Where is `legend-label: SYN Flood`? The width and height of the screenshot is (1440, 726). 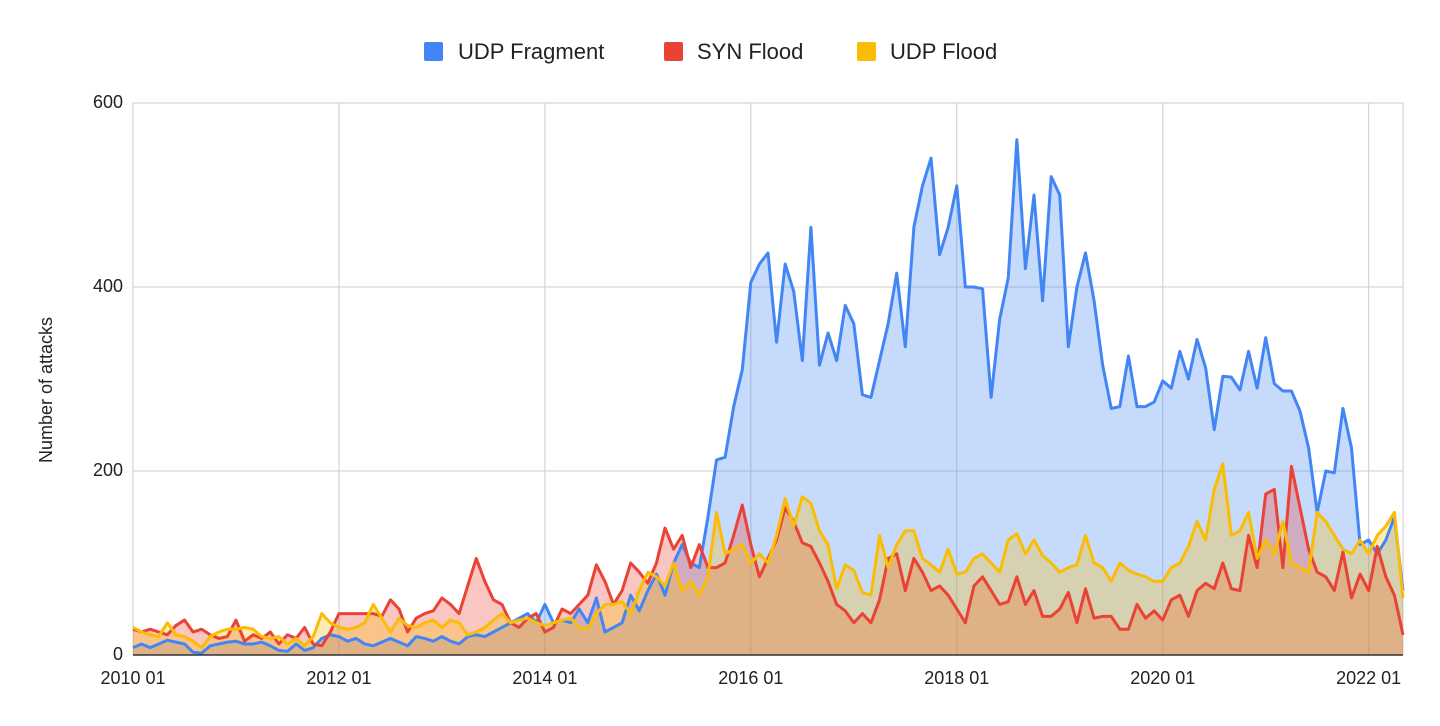
legend-label: SYN Flood is located at coordinates (750, 51).